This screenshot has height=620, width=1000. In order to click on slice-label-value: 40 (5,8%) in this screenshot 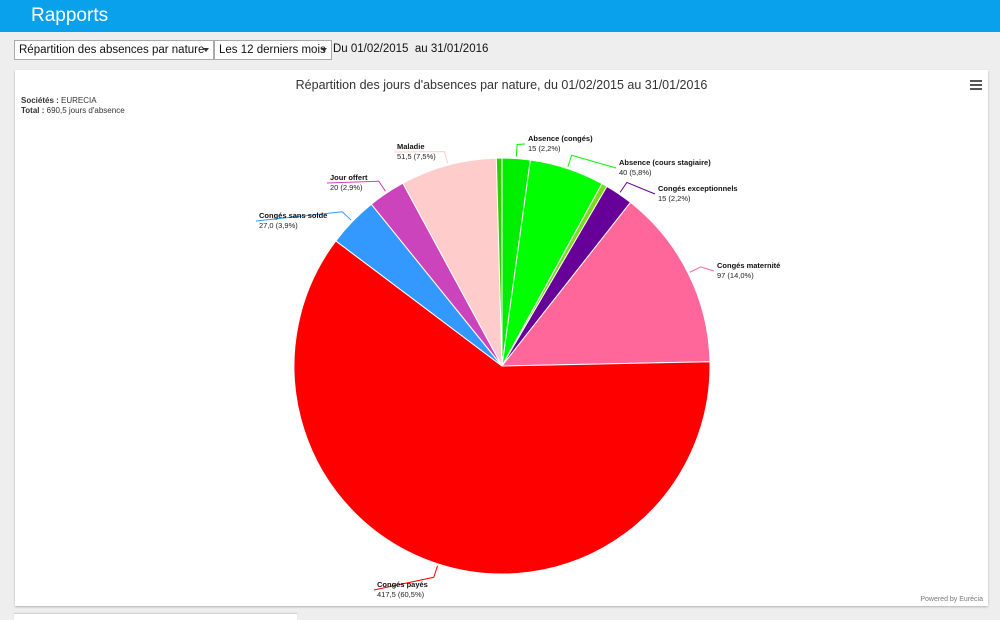, I will do `click(635, 172)`.